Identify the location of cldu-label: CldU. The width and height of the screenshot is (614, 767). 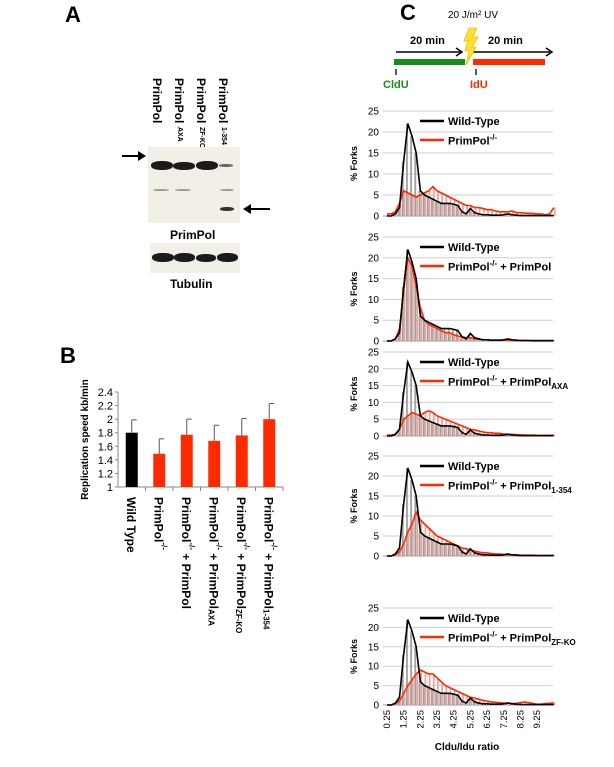
(396, 85).